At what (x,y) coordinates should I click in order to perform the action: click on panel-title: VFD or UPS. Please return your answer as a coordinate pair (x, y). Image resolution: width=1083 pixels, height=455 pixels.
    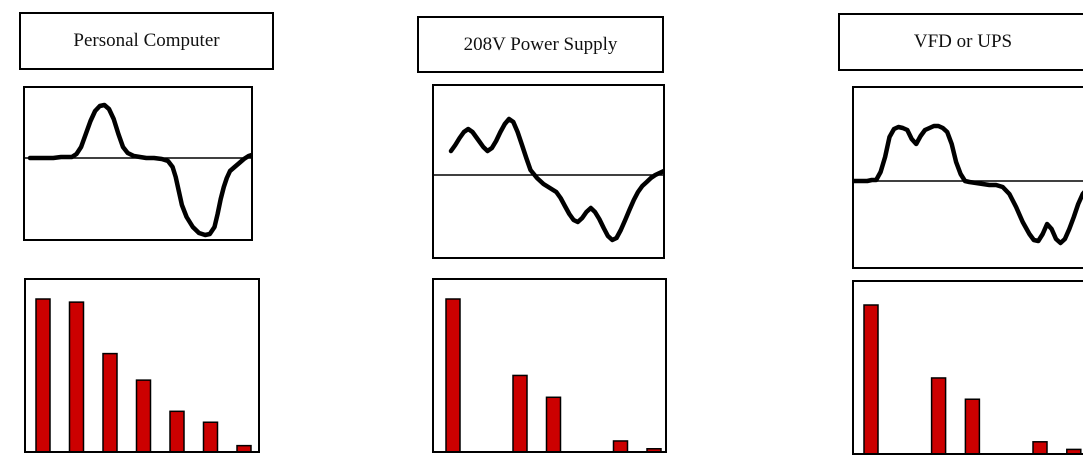
    Looking at the image, I should click on (963, 41).